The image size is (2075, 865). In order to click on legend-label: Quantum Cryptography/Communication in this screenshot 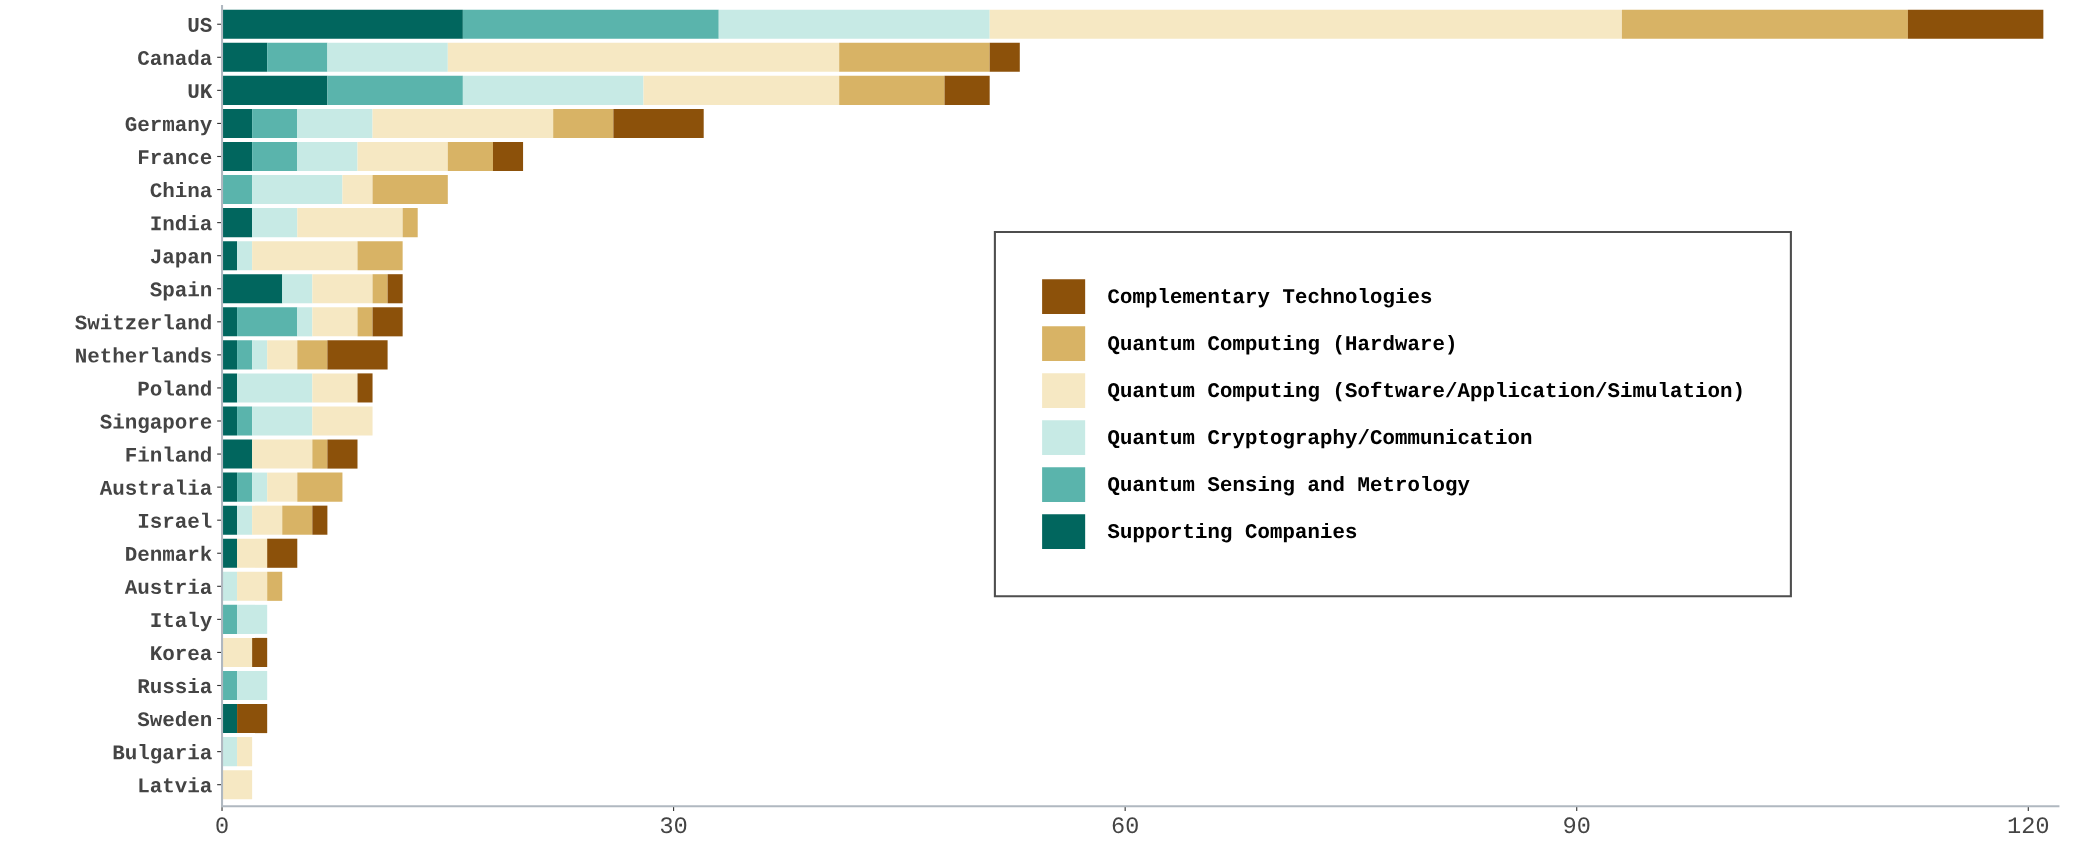, I will do `click(1320, 438)`.